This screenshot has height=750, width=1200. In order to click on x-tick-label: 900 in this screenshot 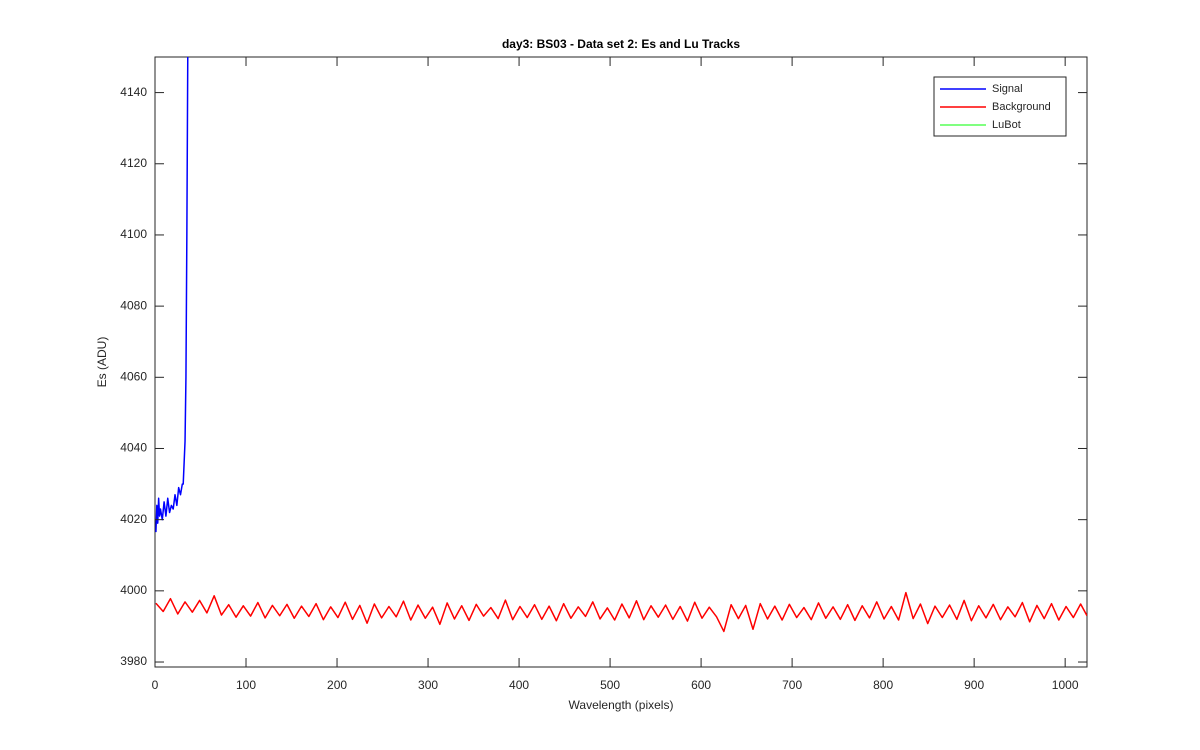, I will do `click(974, 685)`.